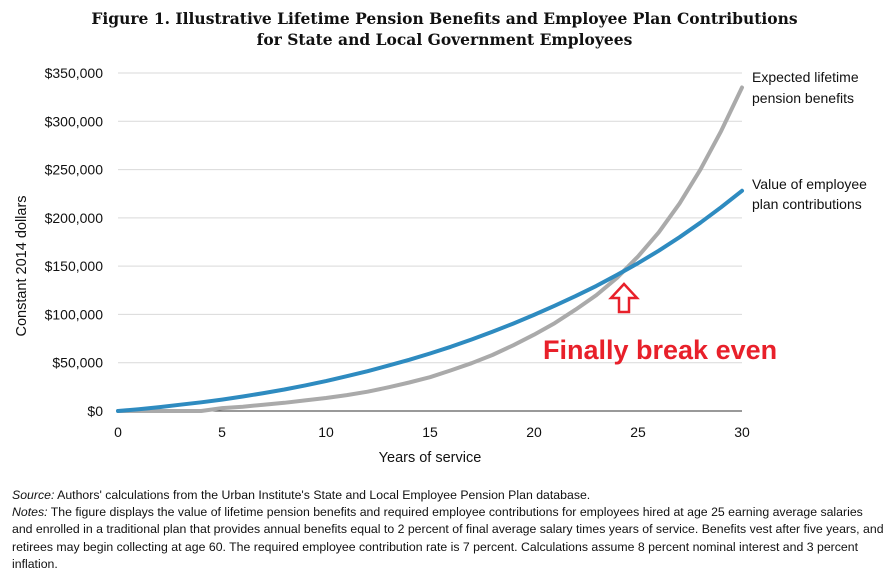 Image resolution: width=889 pixels, height=578 pixels. Describe the element at coordinates (430, 458) in the screenshot. I see `x-axis-label: Years of service` at that location.